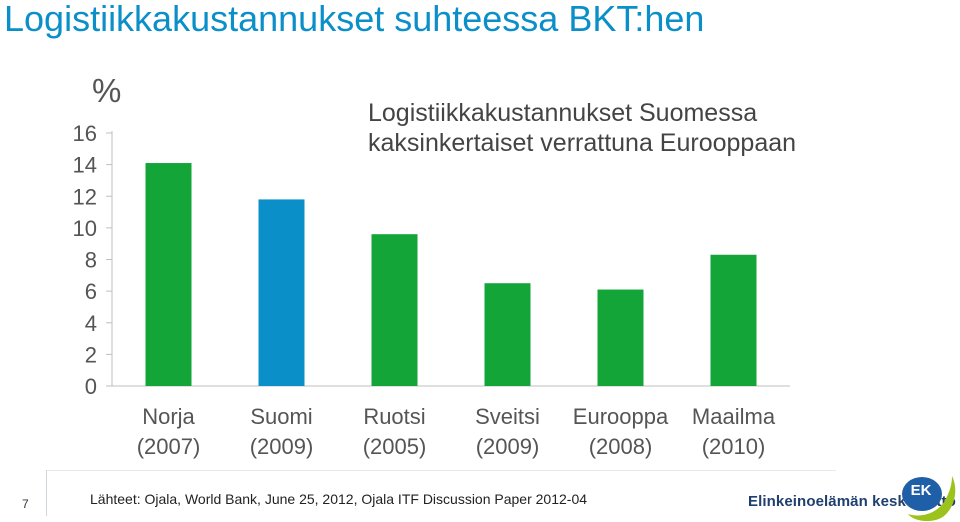 The height and width of the screenshot is (522, 960). I want to click on chart-annotation-line-1: Logistiikkakustannukset Suomessa, so click(563, 113).